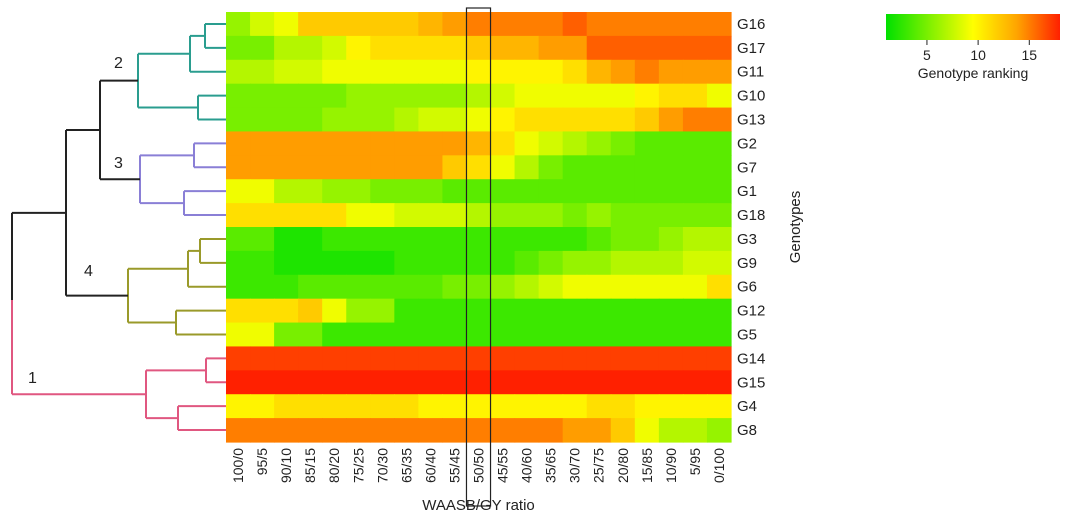 Image resolution: width=1091 pixels, height=518 pixels. Describe the element at coordinates (647, 465) in the screenshot. I see `column-label: 15/85` at that location.